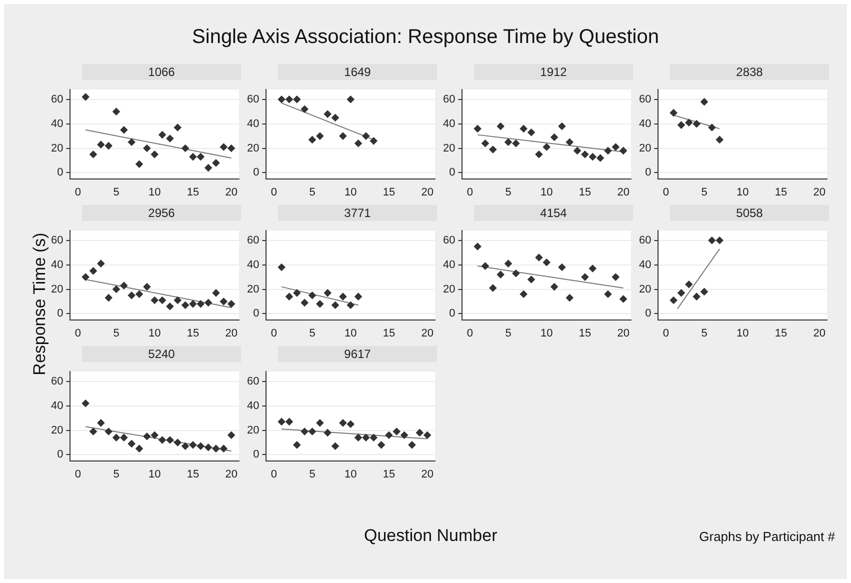 This screenshot has width=851, height=583. Describe the element at coordinates (357, 213) in the screenshot. I see `chart-title: 3771` at that location.